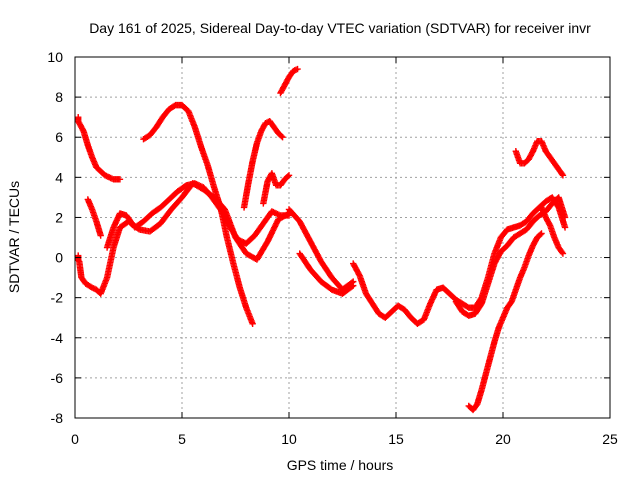 The height and width of the screenshot is (480, 640). I want to click on y-tick-label: 0, so click(59, 258).